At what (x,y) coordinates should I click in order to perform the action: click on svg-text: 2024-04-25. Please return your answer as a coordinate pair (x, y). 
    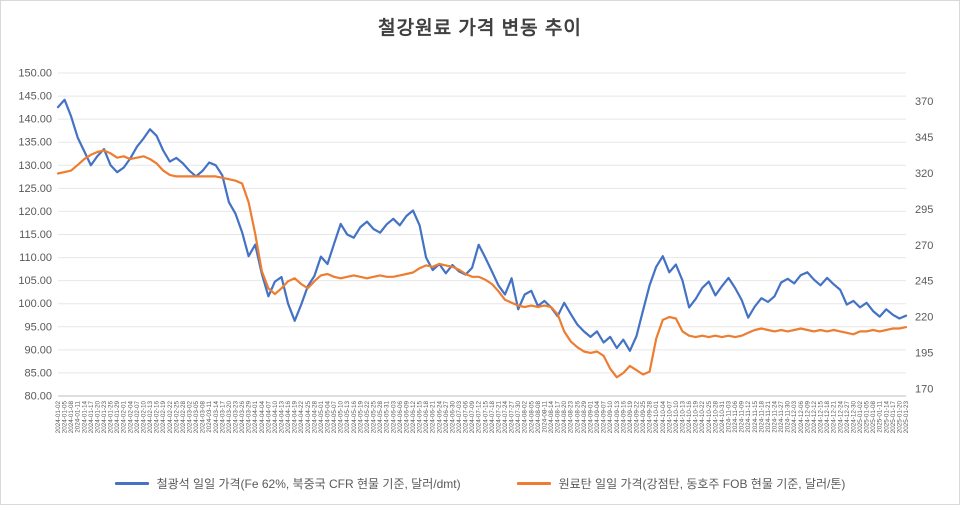
    Looking at the image, I should click on (308, 417).